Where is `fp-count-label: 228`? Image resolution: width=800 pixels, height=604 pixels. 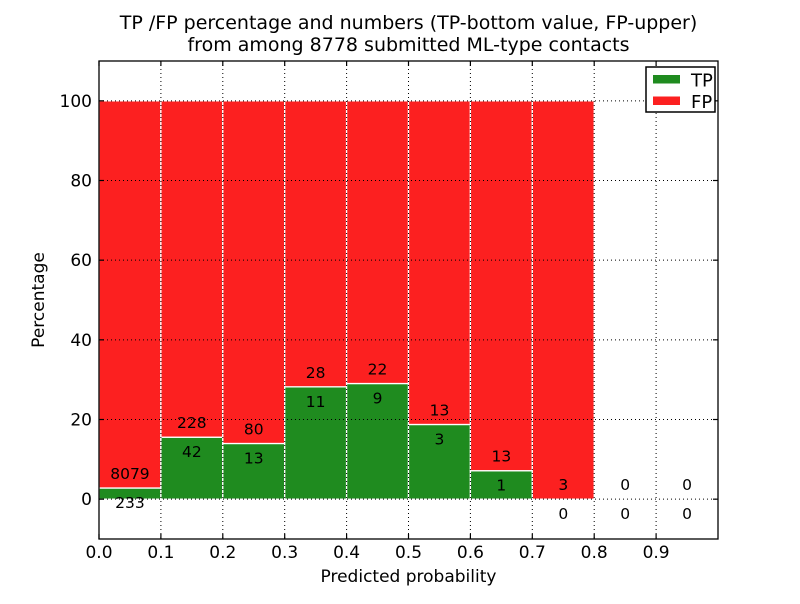
fp-count-label: 228 is located at coordinates (192, 423).